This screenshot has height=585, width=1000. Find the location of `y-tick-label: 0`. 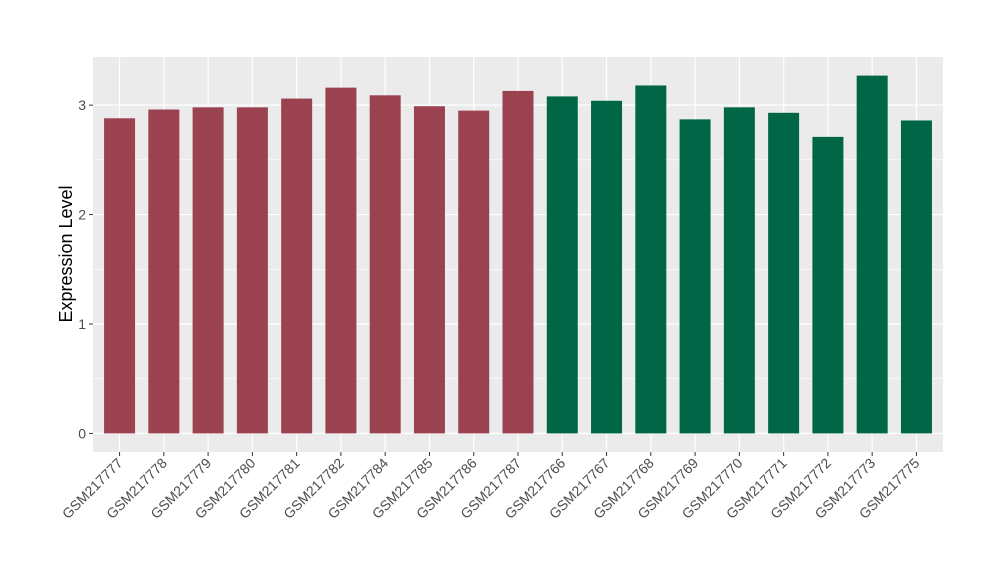

y-tick-label: 0 is located at coordinates (82, 433).